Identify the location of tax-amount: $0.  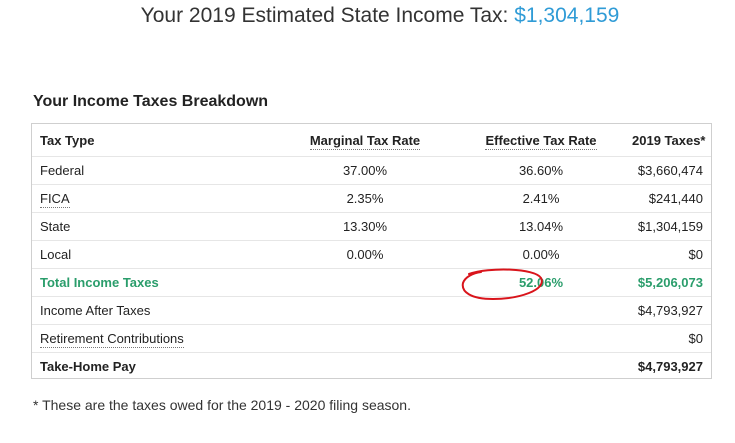
(667, 254).